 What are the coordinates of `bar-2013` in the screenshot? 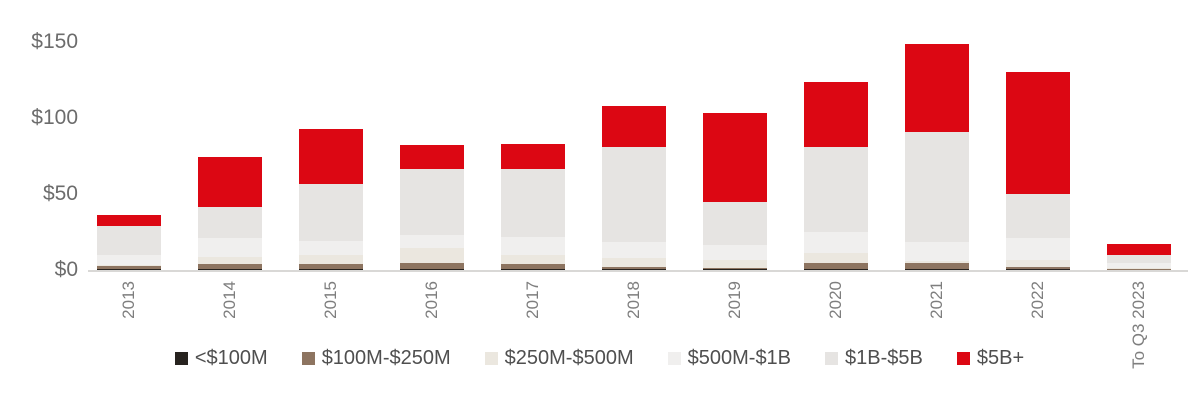 It's located at (129, 242).